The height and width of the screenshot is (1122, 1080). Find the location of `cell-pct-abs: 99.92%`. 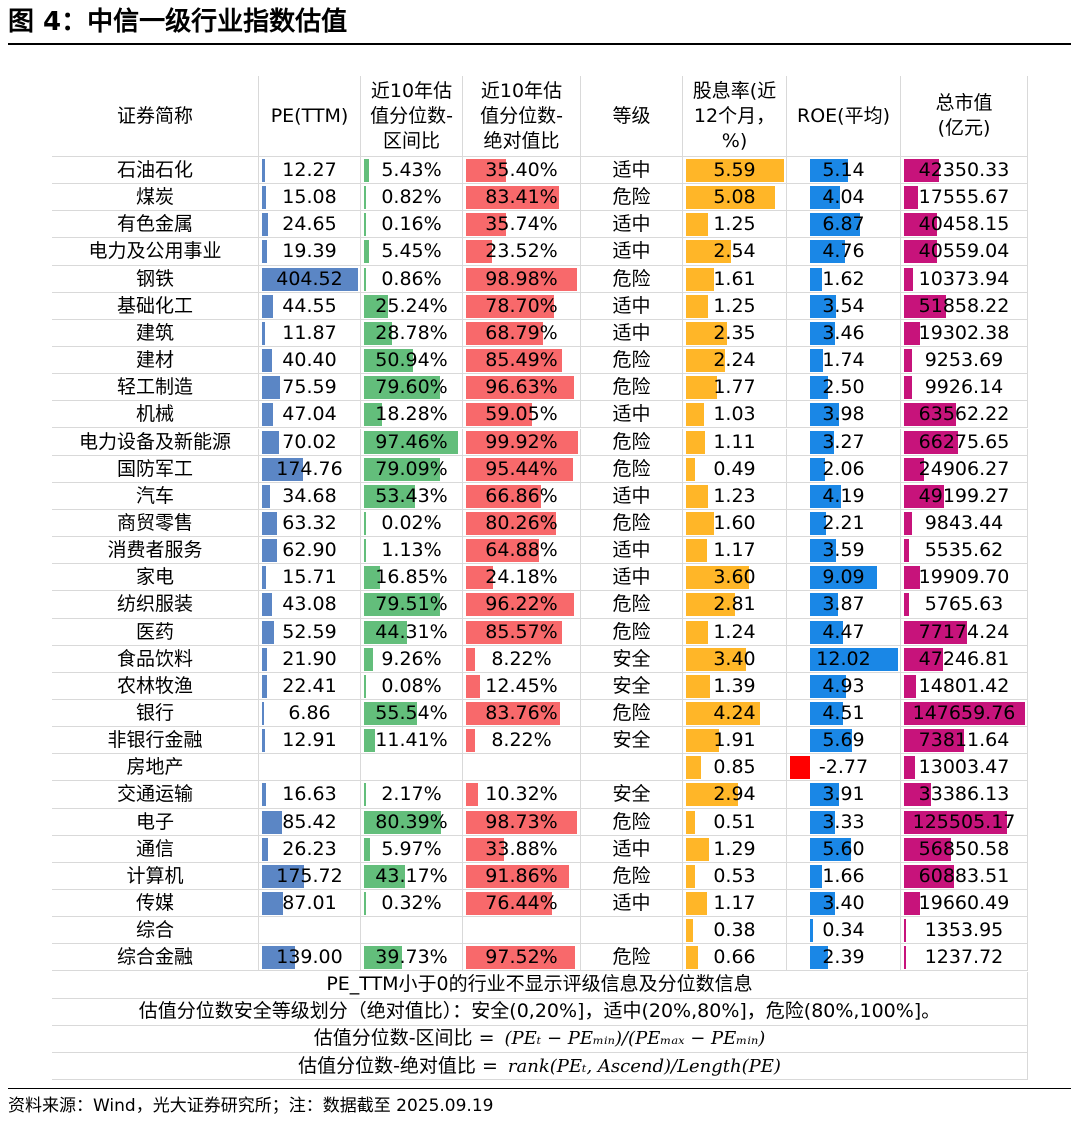

cell-pct-abs: 99.92% is located at coordinates (522, 442).